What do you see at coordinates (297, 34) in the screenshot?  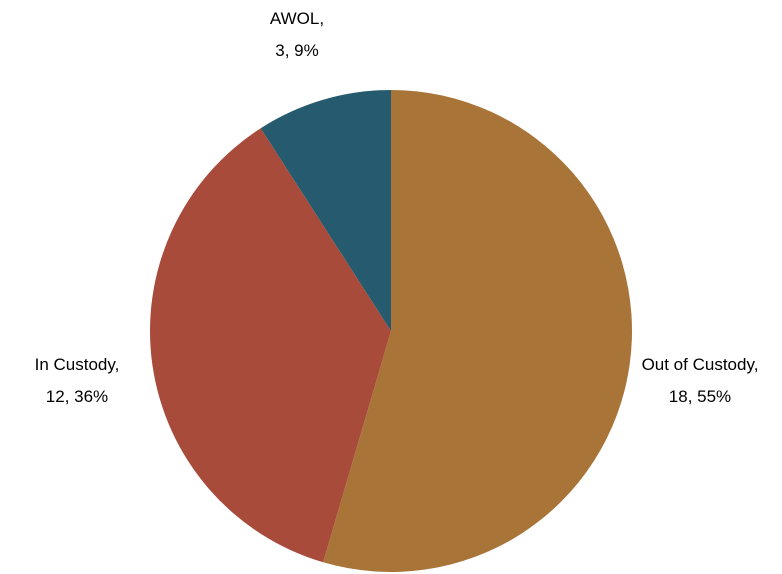 I see `slice-label-awol: AWOL, 3, 9%` at bounding box center [297, 34].